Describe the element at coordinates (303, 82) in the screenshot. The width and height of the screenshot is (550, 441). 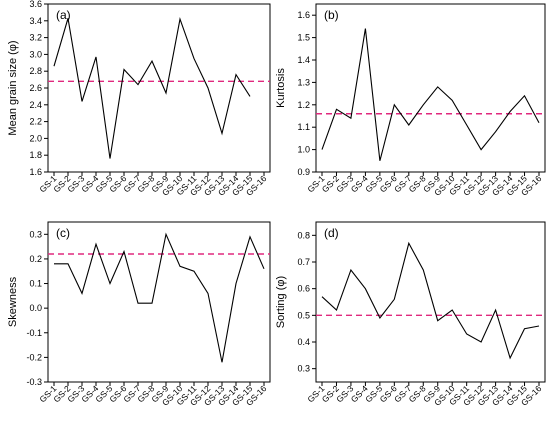
I see `panel-b-ytick-label: 1.3` at that location.